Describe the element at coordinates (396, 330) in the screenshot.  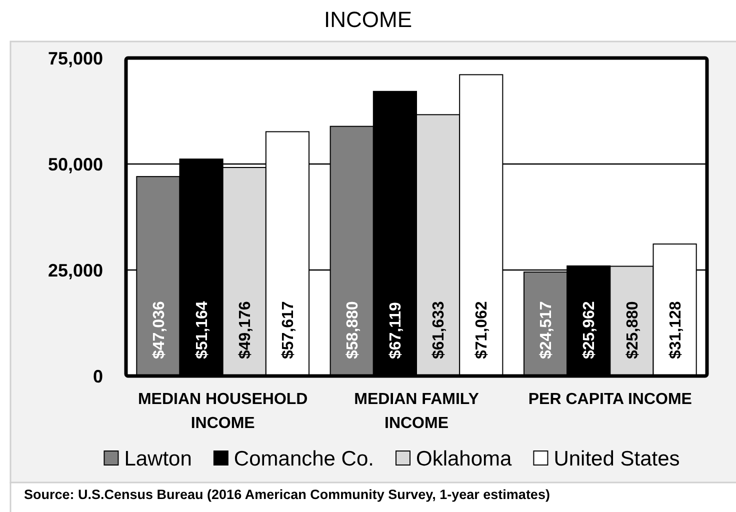
I see `data-label: $67,119` at that location.